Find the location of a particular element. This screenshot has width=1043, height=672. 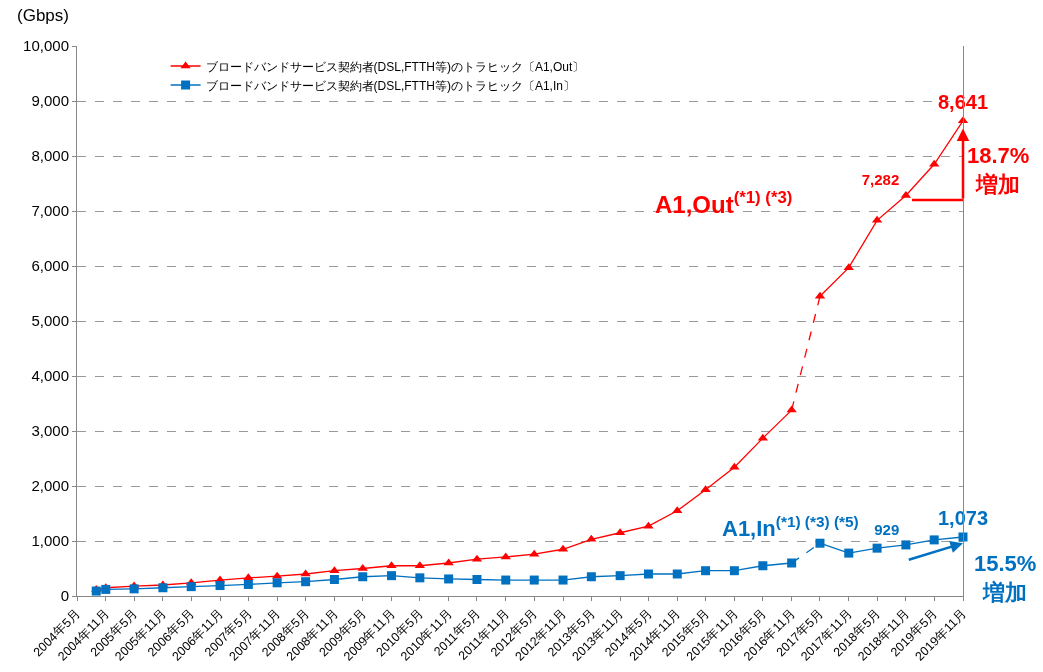

y-tick-label: 10,000 is located at coordinates (46, 46).